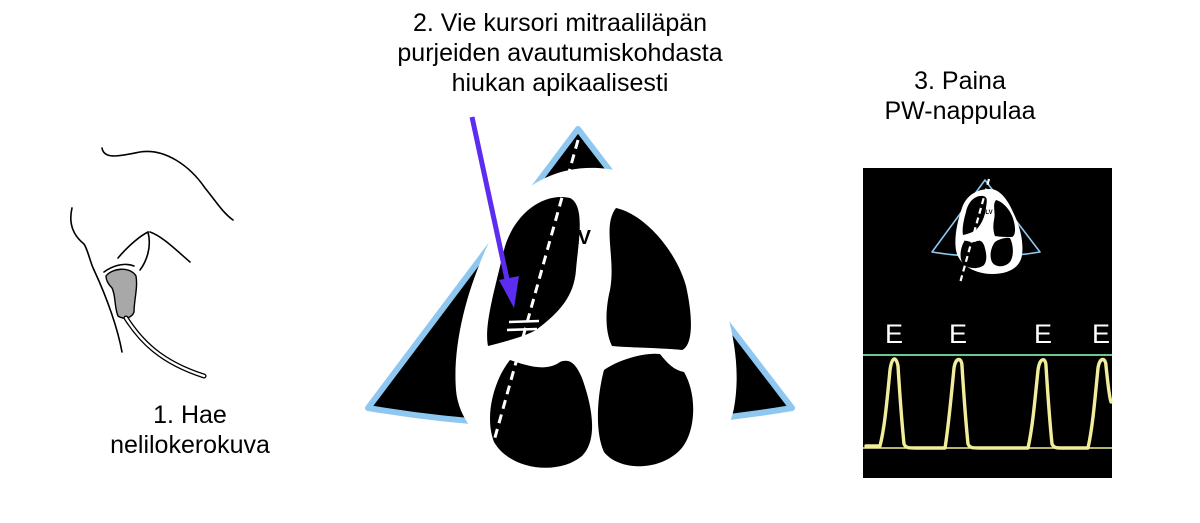  I want to click on step1-caption: 1. Hae nelilokerokuva, so click(190, 430).